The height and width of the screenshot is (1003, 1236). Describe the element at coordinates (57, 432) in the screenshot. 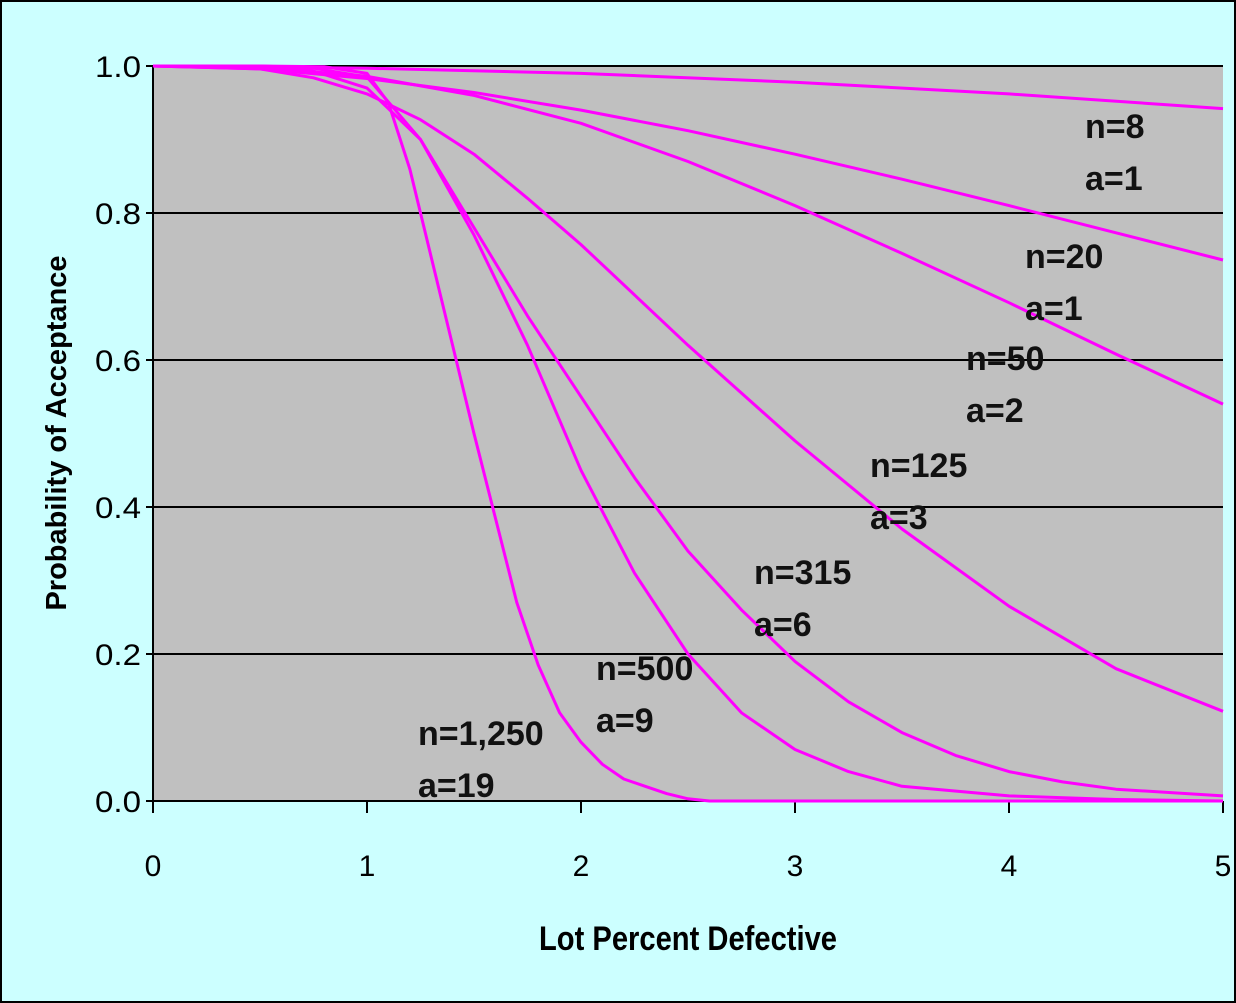

I see `y-axis-title: Probability of Acceptance` at that location.